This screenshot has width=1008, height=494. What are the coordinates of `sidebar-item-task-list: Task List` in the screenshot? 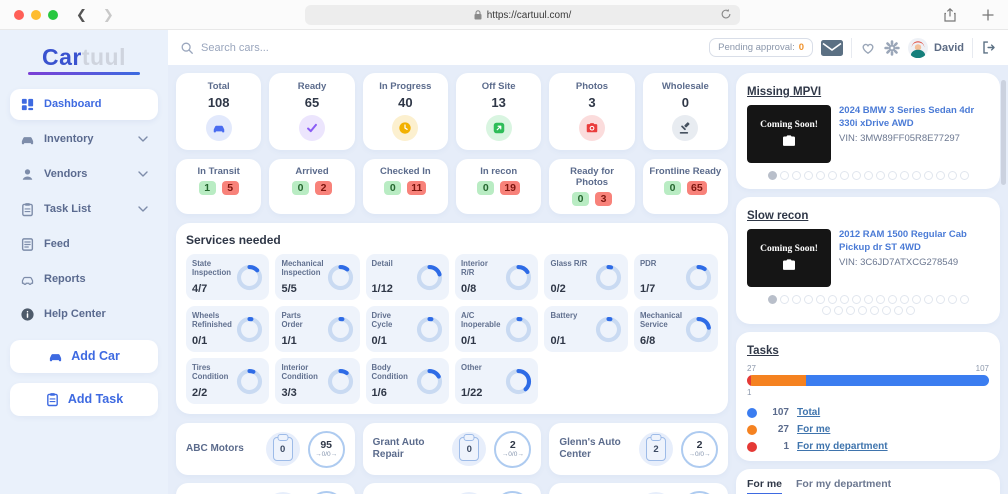 It's located at (84, 209).